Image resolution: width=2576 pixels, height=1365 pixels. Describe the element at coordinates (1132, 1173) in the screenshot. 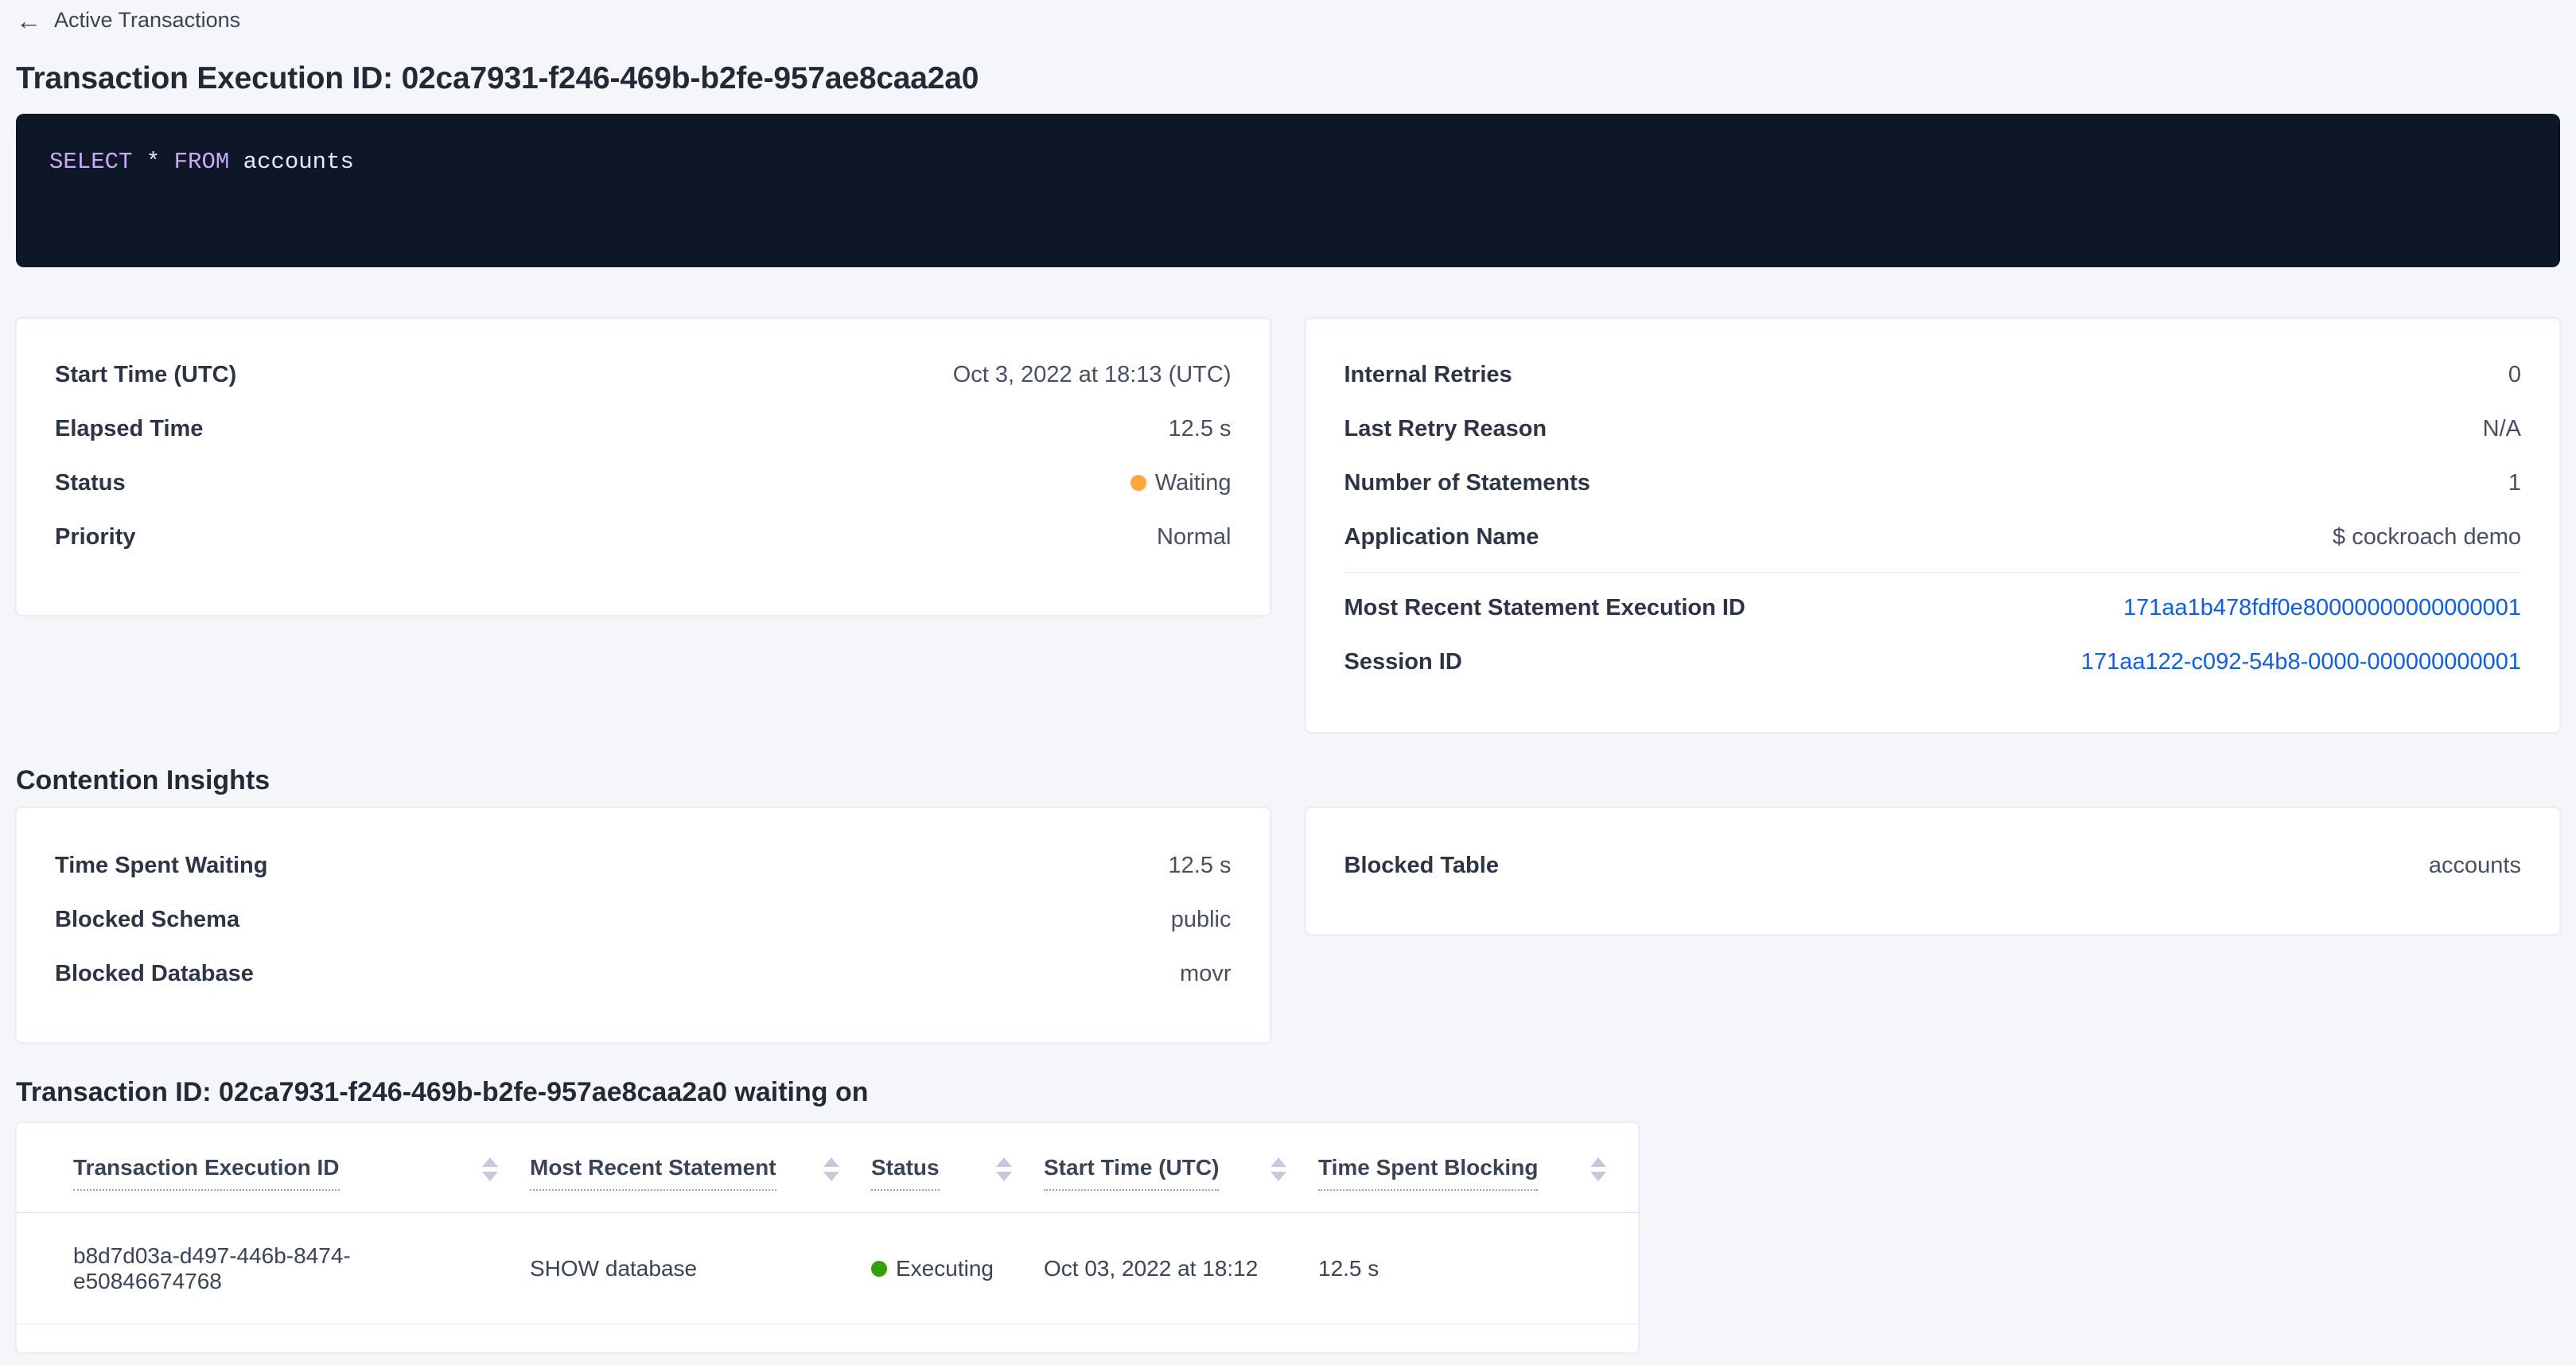

I see `column-header-label: Start Time (UTC)` at that location.